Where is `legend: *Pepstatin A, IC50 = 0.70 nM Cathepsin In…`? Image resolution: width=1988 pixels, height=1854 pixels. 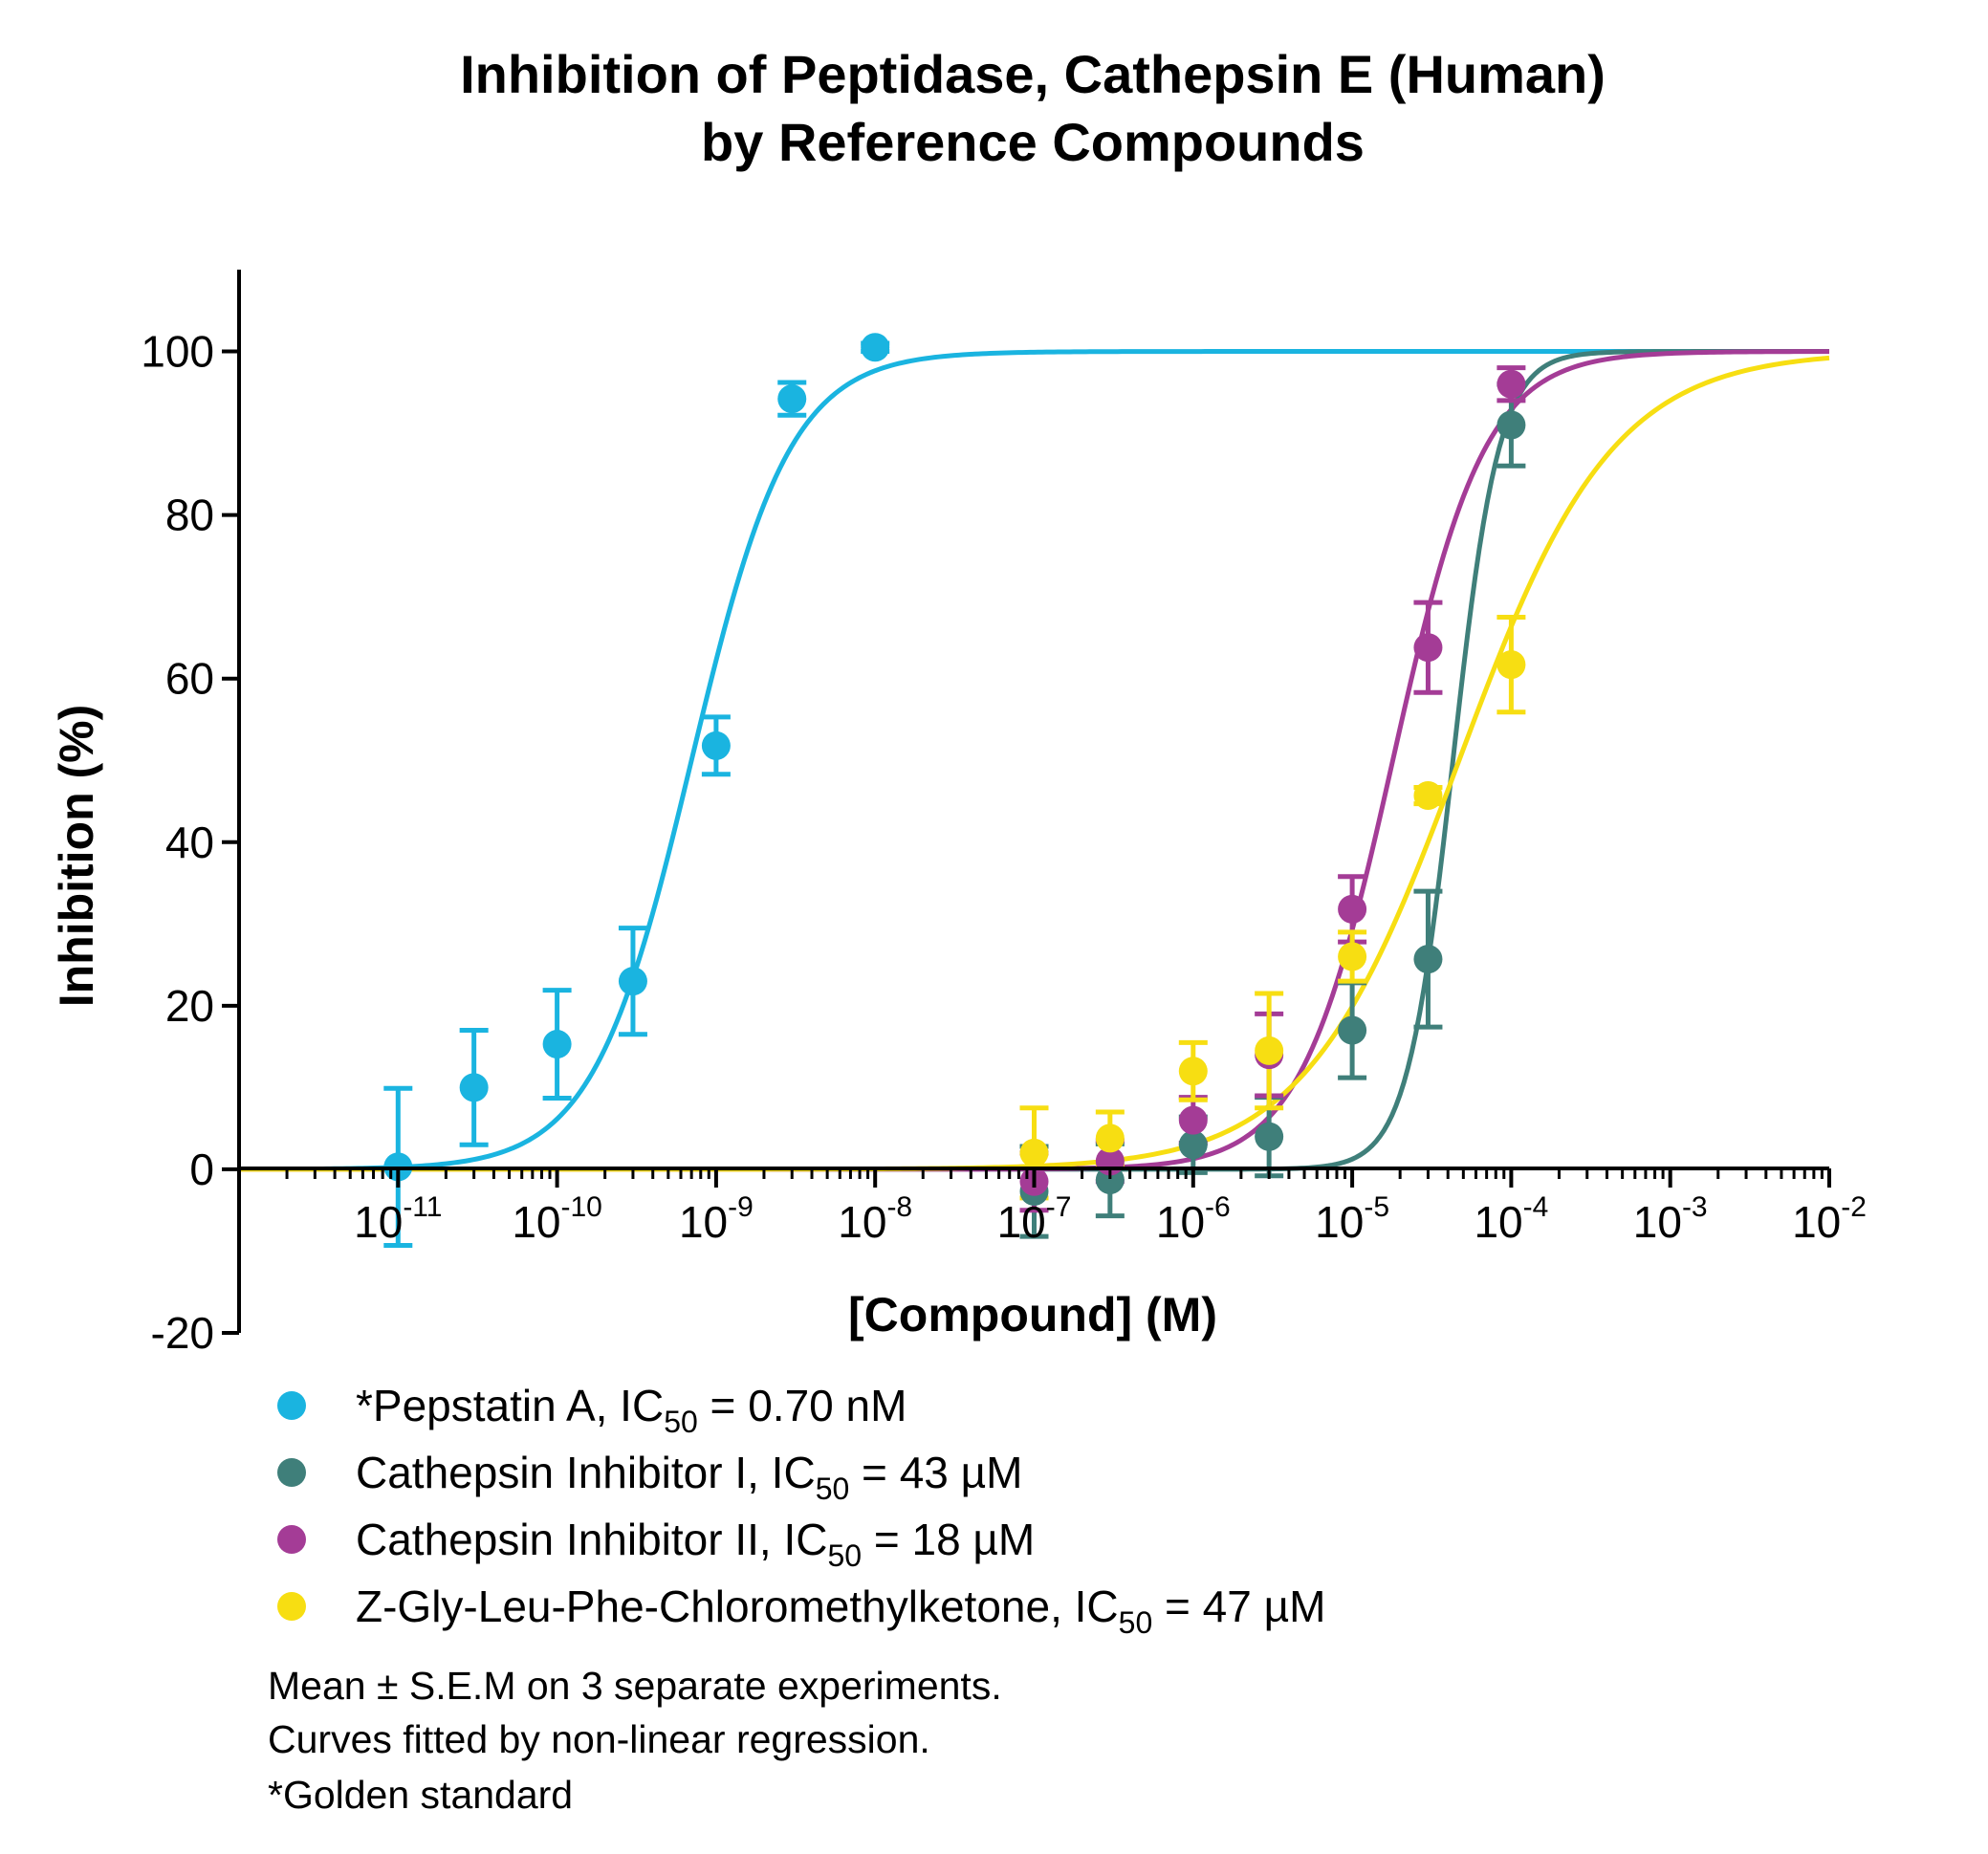
legend: *Pepstatin A, IC50 = 0.70 nM Cathepsin In… is located at coordinates (801, 1510).